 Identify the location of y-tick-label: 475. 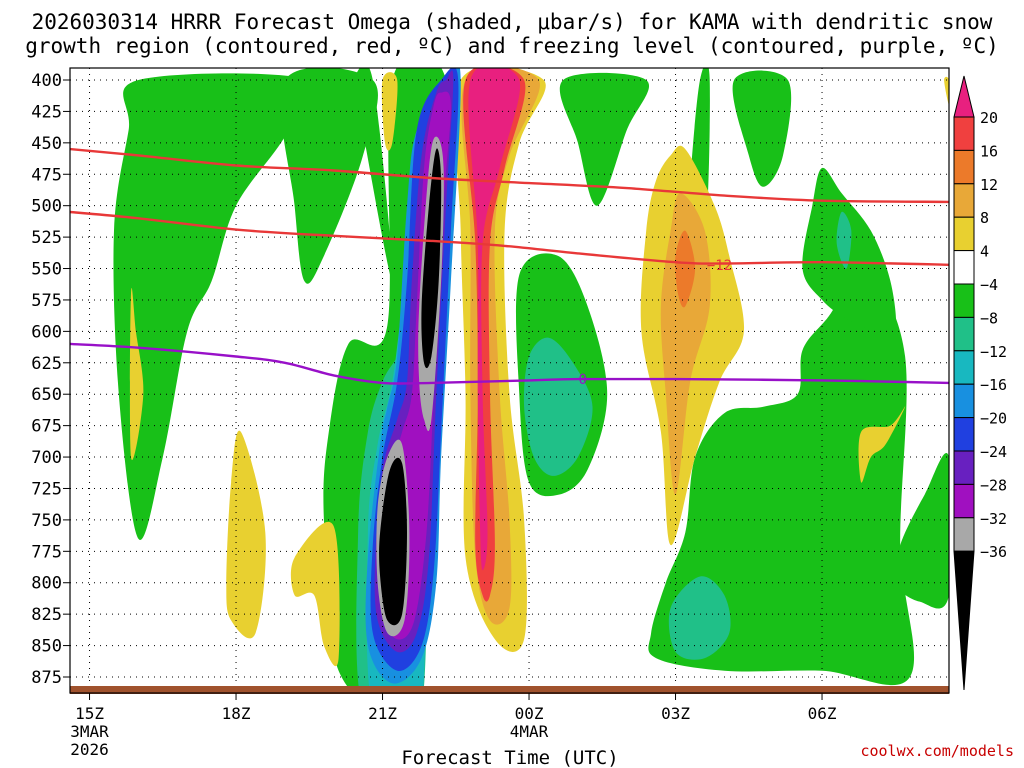
(46, 175).